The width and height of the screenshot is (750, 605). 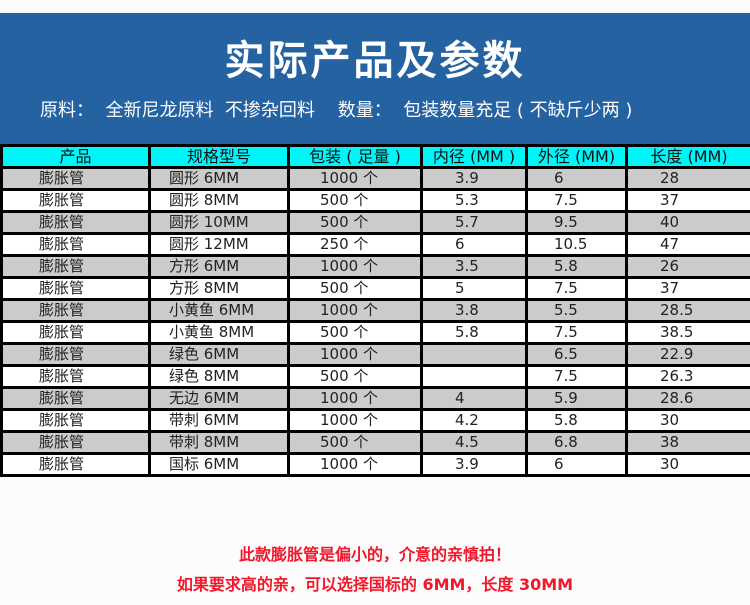 I want to click on warning-note-line2: 如果要求高的亲，可以选择国标的 6MM，长度 30MM, so click(x=375, y=584).